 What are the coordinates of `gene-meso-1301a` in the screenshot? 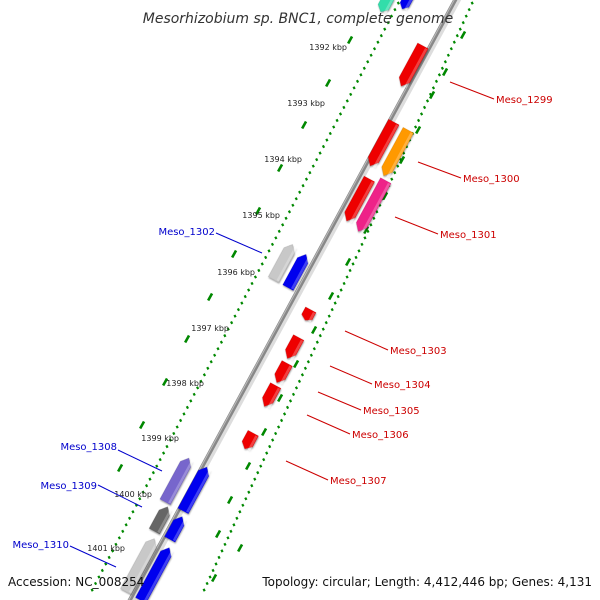 It's located at (360, 199).